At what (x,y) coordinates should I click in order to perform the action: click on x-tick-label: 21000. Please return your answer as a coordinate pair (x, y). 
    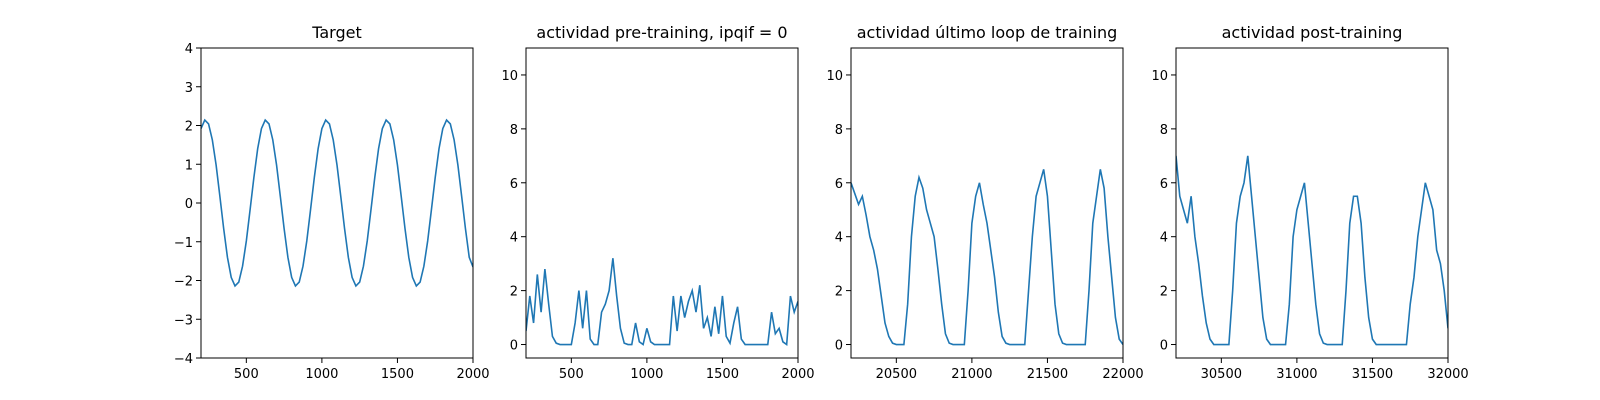
    Looking at the image, I should click on (971, 374).